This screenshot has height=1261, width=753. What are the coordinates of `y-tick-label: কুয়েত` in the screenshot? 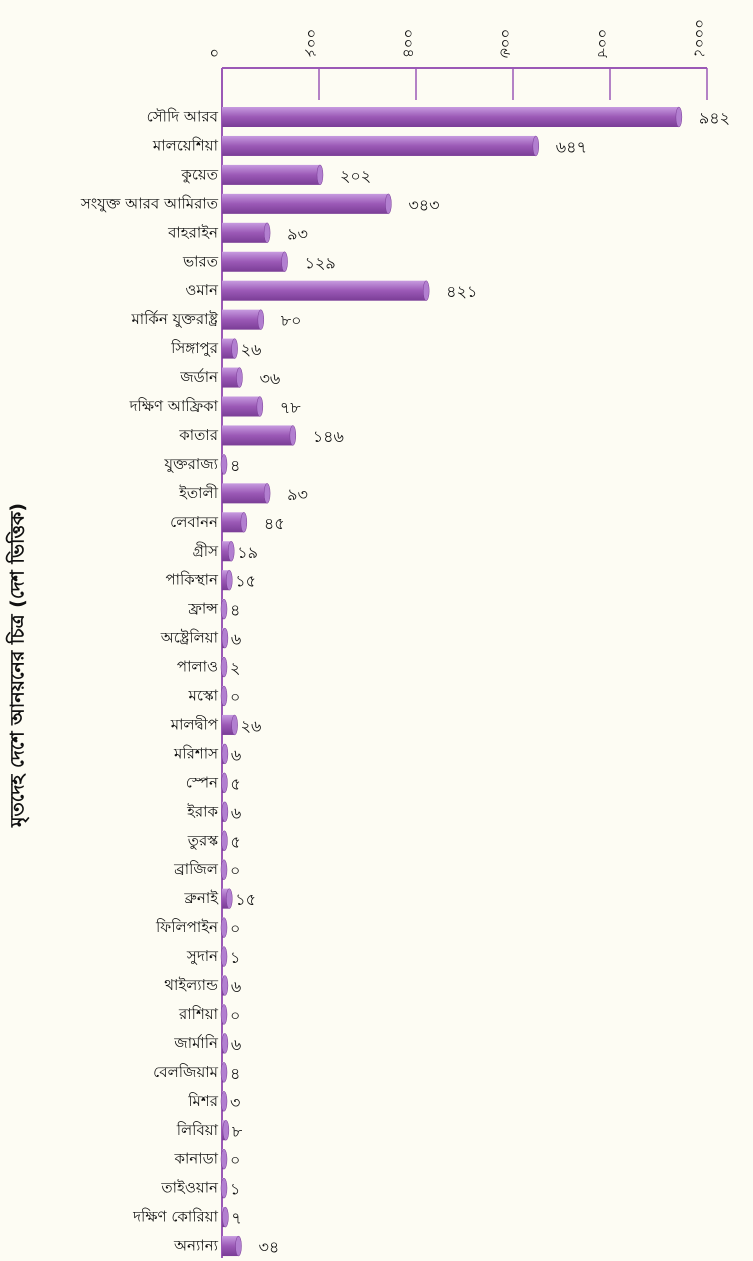 It's located at (199, 174).